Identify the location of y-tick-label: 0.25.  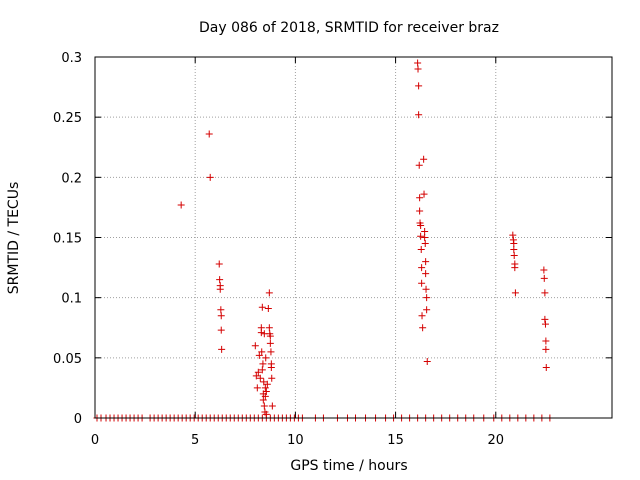
(67, 118).